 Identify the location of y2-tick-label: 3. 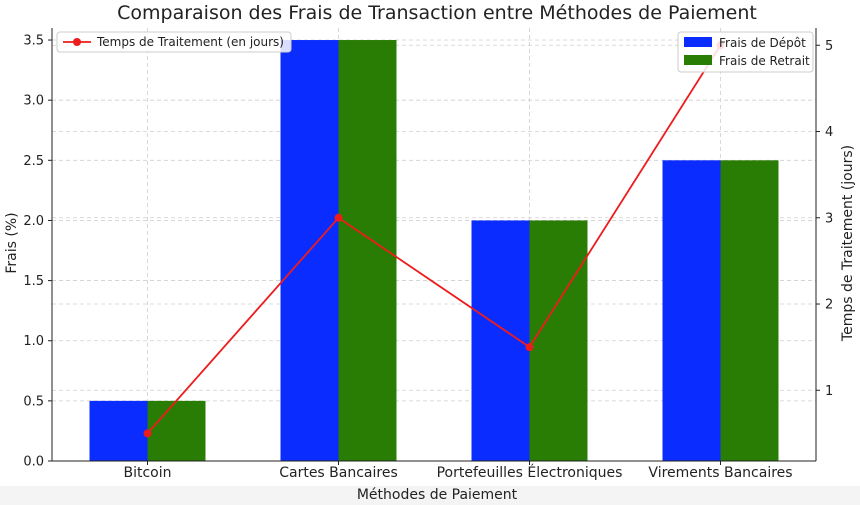
(829, 218).